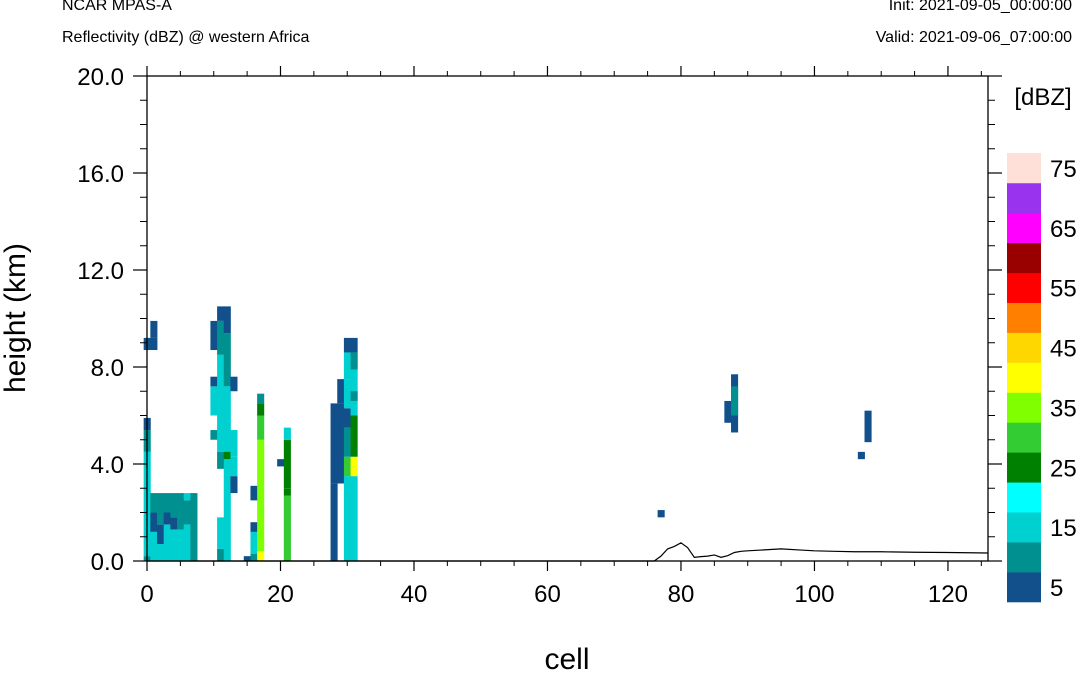 The height and width of the screenshot is (682, 1079). Describe the element at coordinates (1063, 408) in the screenshot. I see `colorbar-label: 35` at that location.